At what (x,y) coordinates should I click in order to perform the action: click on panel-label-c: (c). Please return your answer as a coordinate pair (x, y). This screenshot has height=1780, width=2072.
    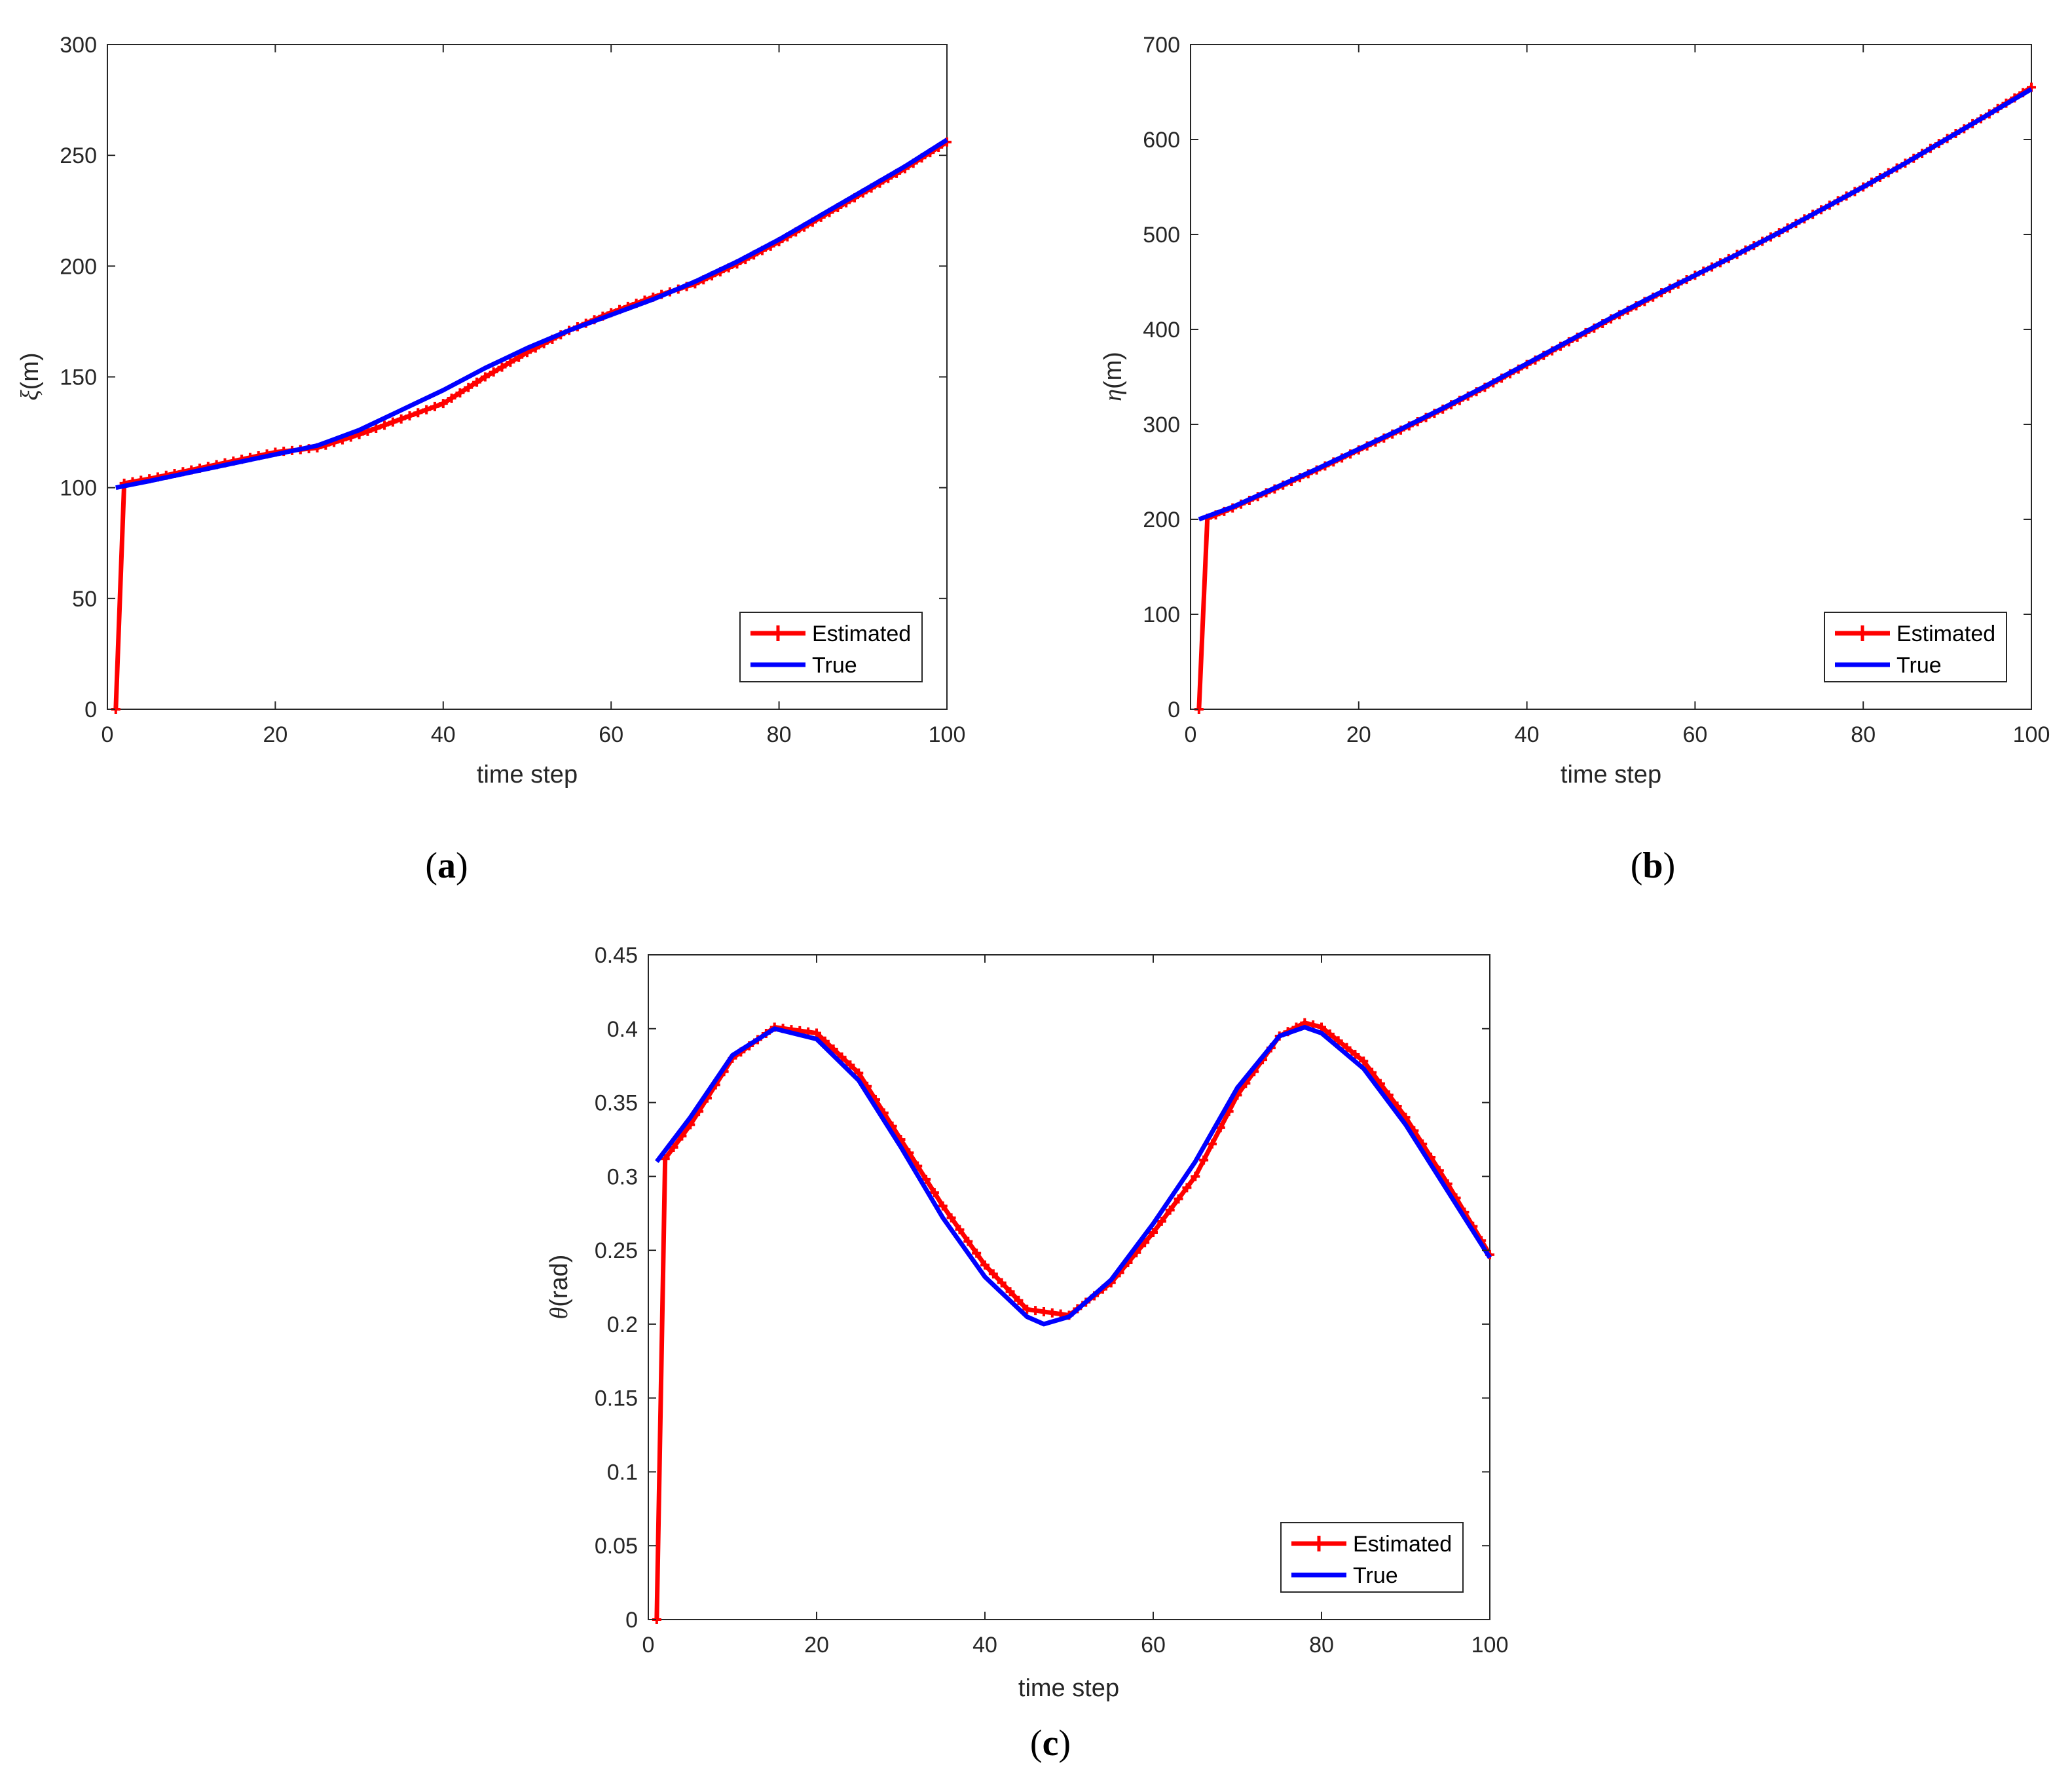
    Looking at the image, I should click on (1050, 1743).